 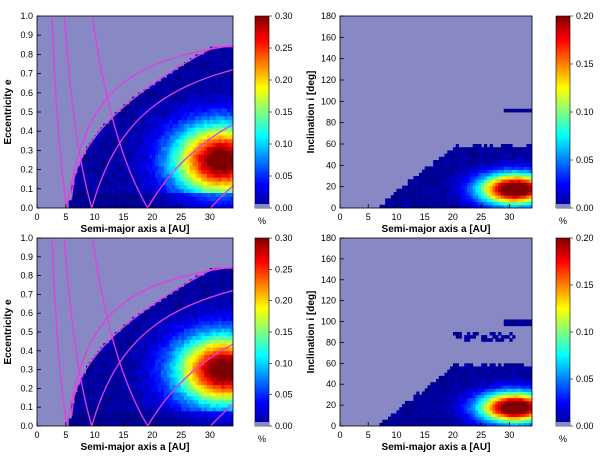 I want to click on colorbar-tick-label: 0.25, so click(x=284, y=269).